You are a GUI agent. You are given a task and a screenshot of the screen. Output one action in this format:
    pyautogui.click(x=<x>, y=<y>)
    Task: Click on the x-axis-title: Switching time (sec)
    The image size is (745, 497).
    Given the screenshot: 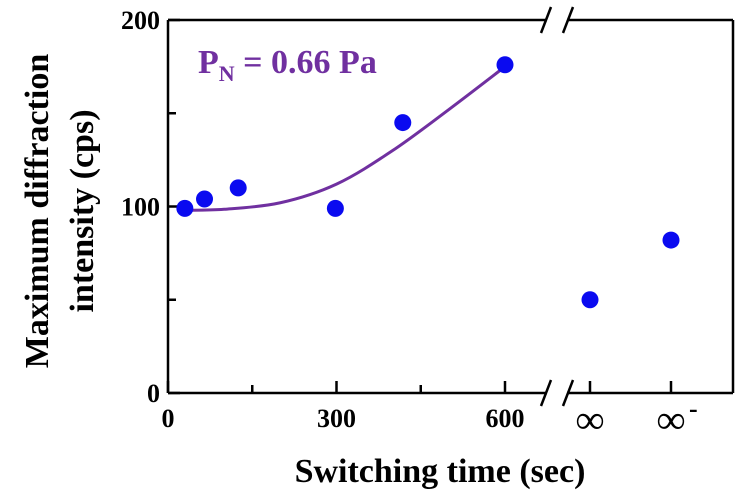 What is the action you would take?
    pyautogui.click(x=440, y=471)
    